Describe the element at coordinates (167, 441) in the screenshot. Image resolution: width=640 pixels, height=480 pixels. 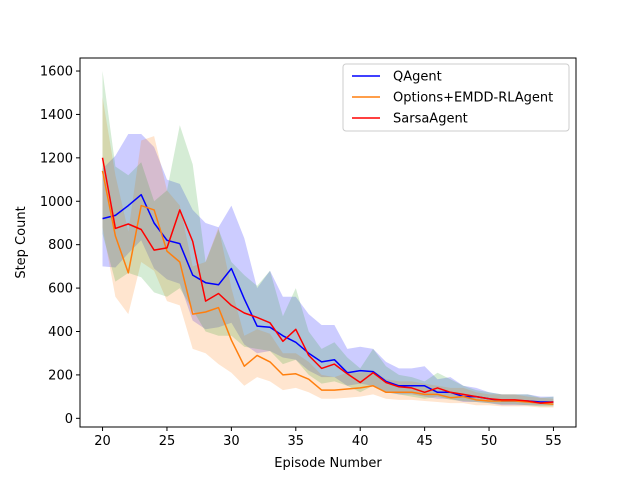
I see `x-tick-label: 25` at that location.